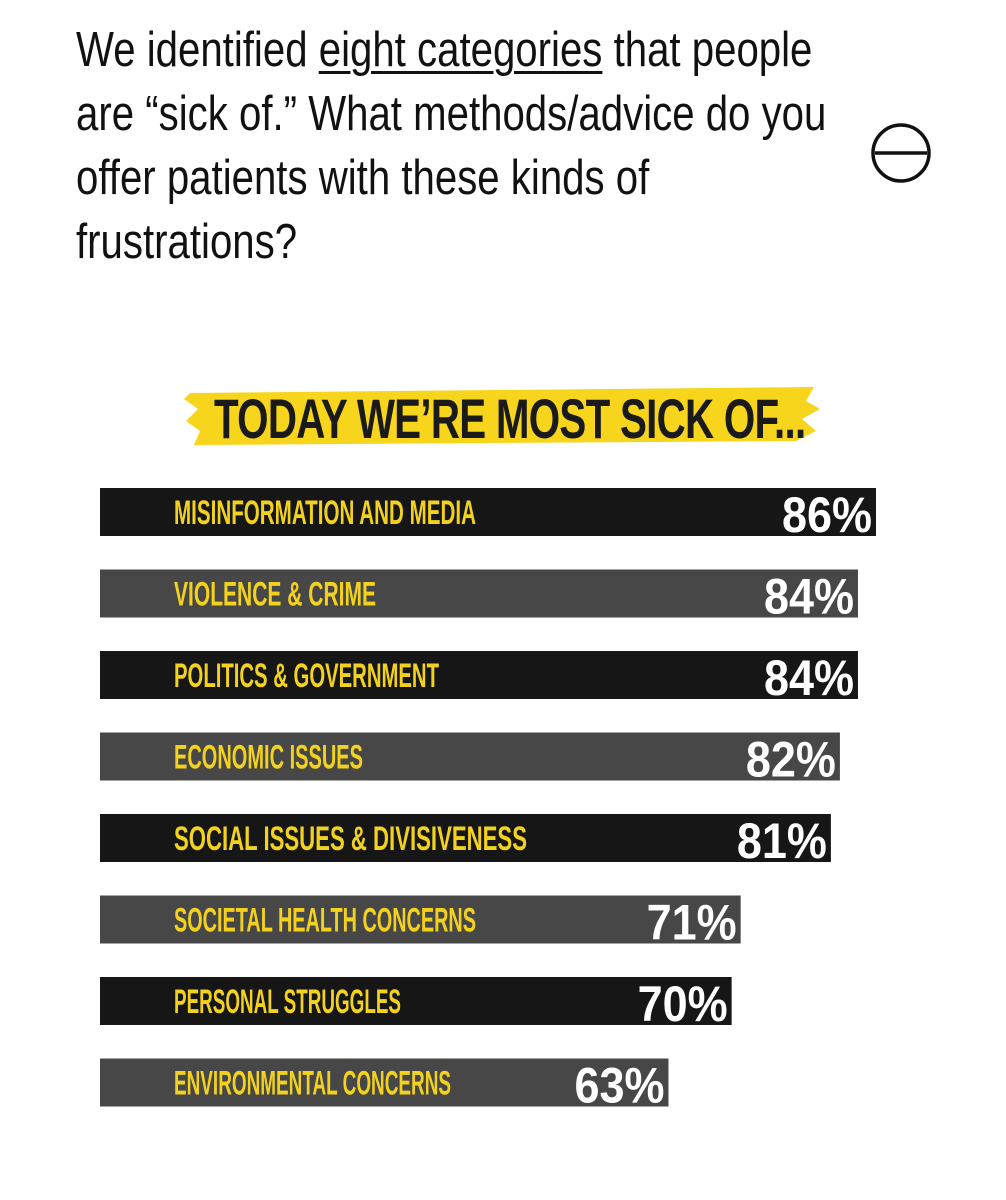  I want to click on bar-value-1: 86%, so click(827, 515).